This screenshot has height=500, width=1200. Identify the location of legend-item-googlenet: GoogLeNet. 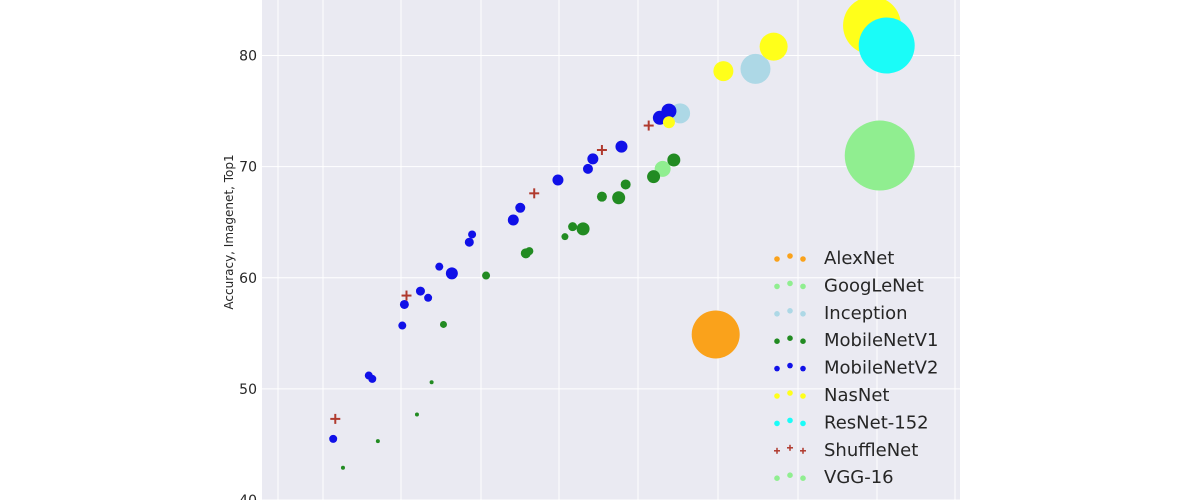
(849, 285).